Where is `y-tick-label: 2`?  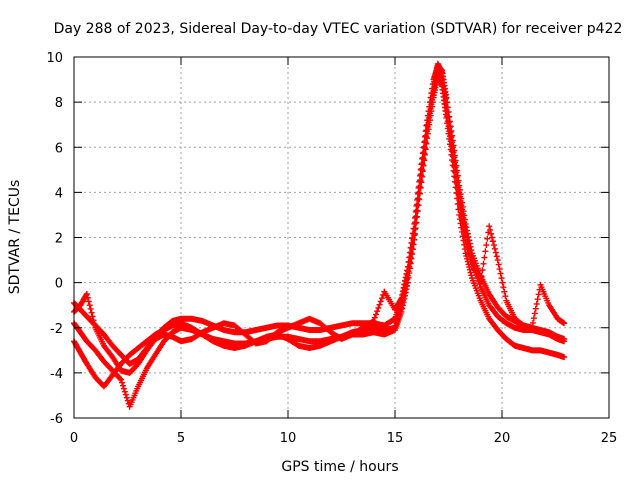
y-tick-label: 2 is located at coordinates (59, 239).